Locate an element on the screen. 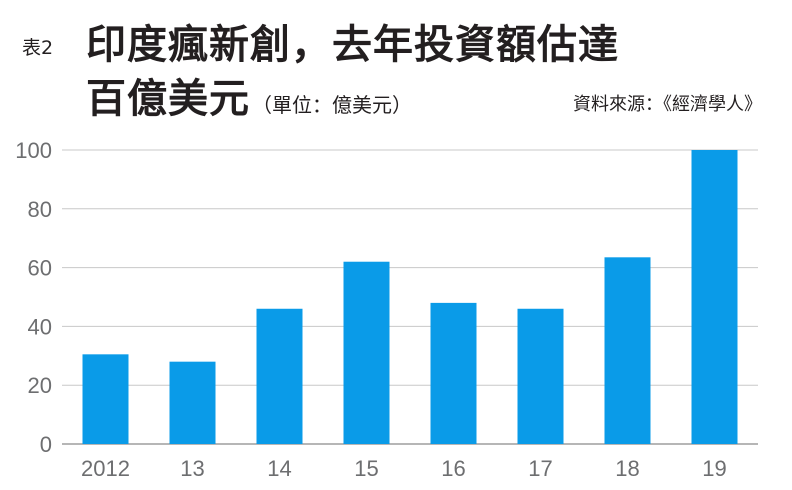  y-tick-label: 0 is located at coordinates (46, 444).